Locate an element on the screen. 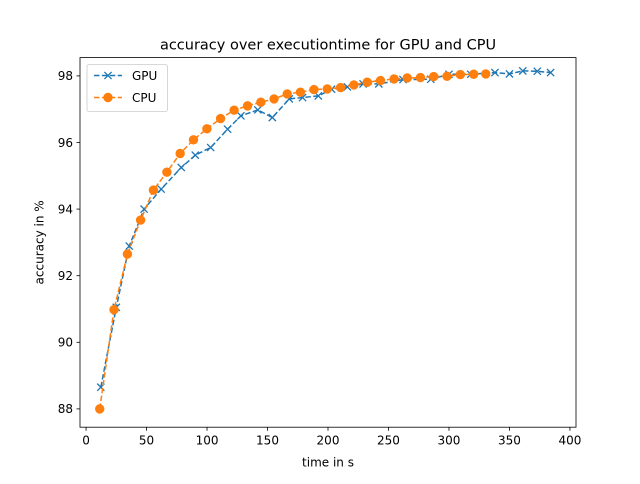 The image size is (640, 484). y-tick-label: 98 is located at coordinates (65, 76).